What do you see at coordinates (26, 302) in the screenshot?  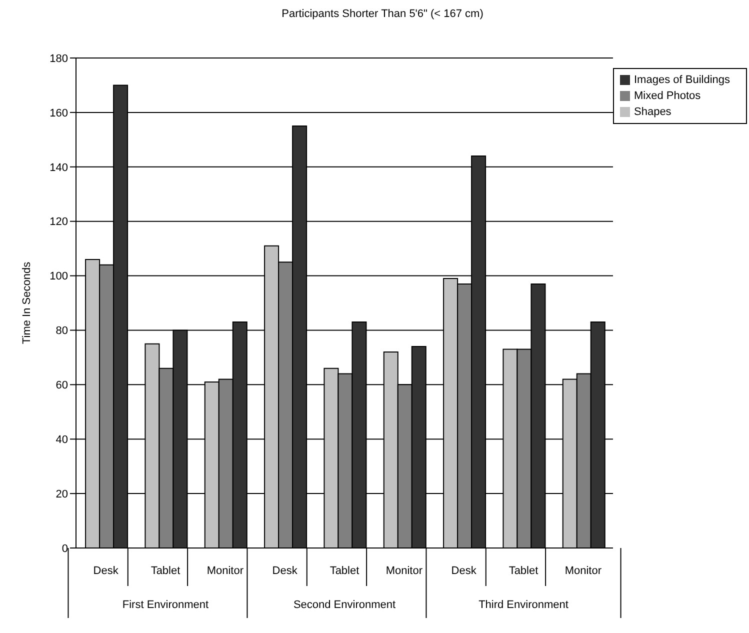 I see `y-axis-title: Time In Seconds` at bounding box center [26, 302].